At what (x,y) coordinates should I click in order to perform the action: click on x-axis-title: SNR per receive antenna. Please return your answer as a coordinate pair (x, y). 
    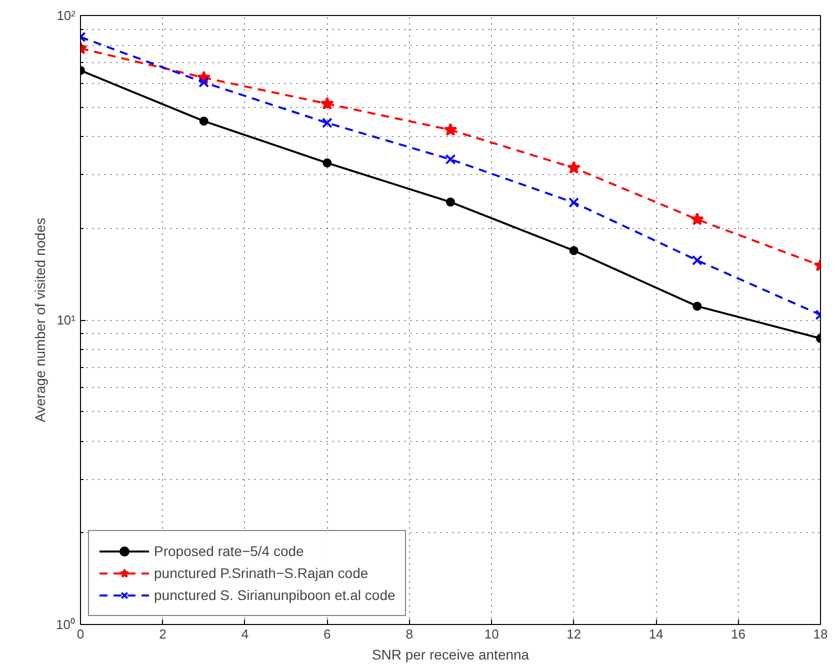
    Looking at the image, I should click on (451, 654).